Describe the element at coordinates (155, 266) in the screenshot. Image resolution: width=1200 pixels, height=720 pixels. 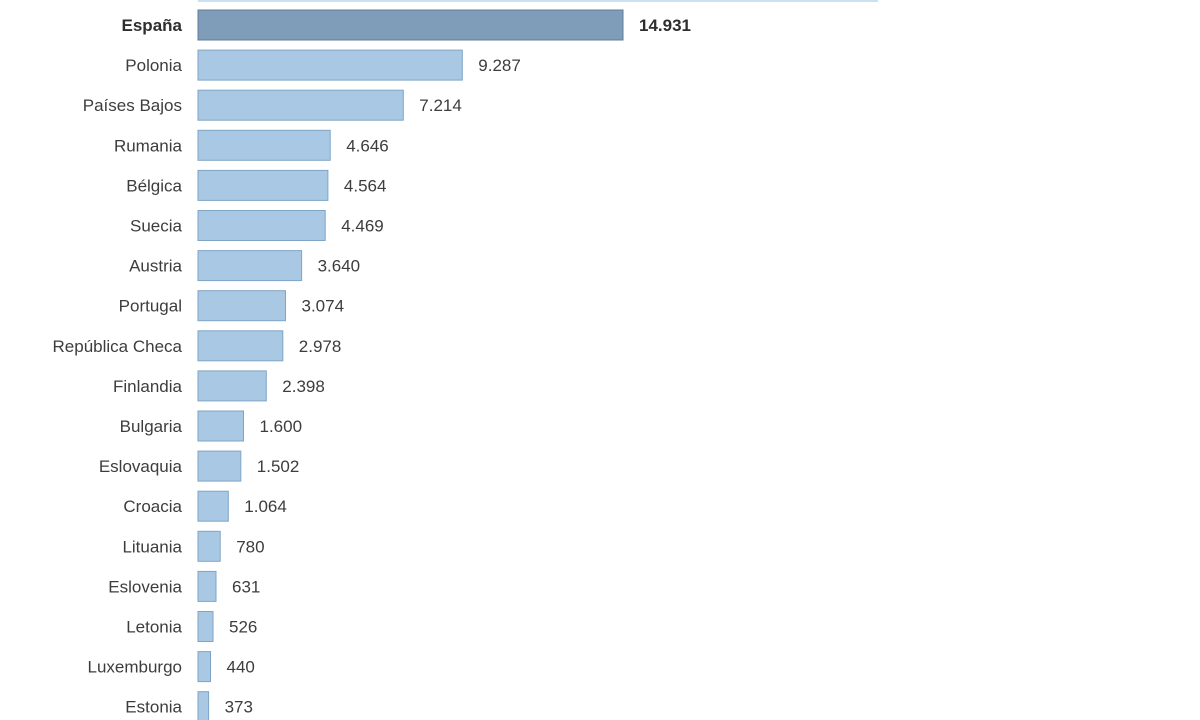
I see `category-label: Austria` at that location.